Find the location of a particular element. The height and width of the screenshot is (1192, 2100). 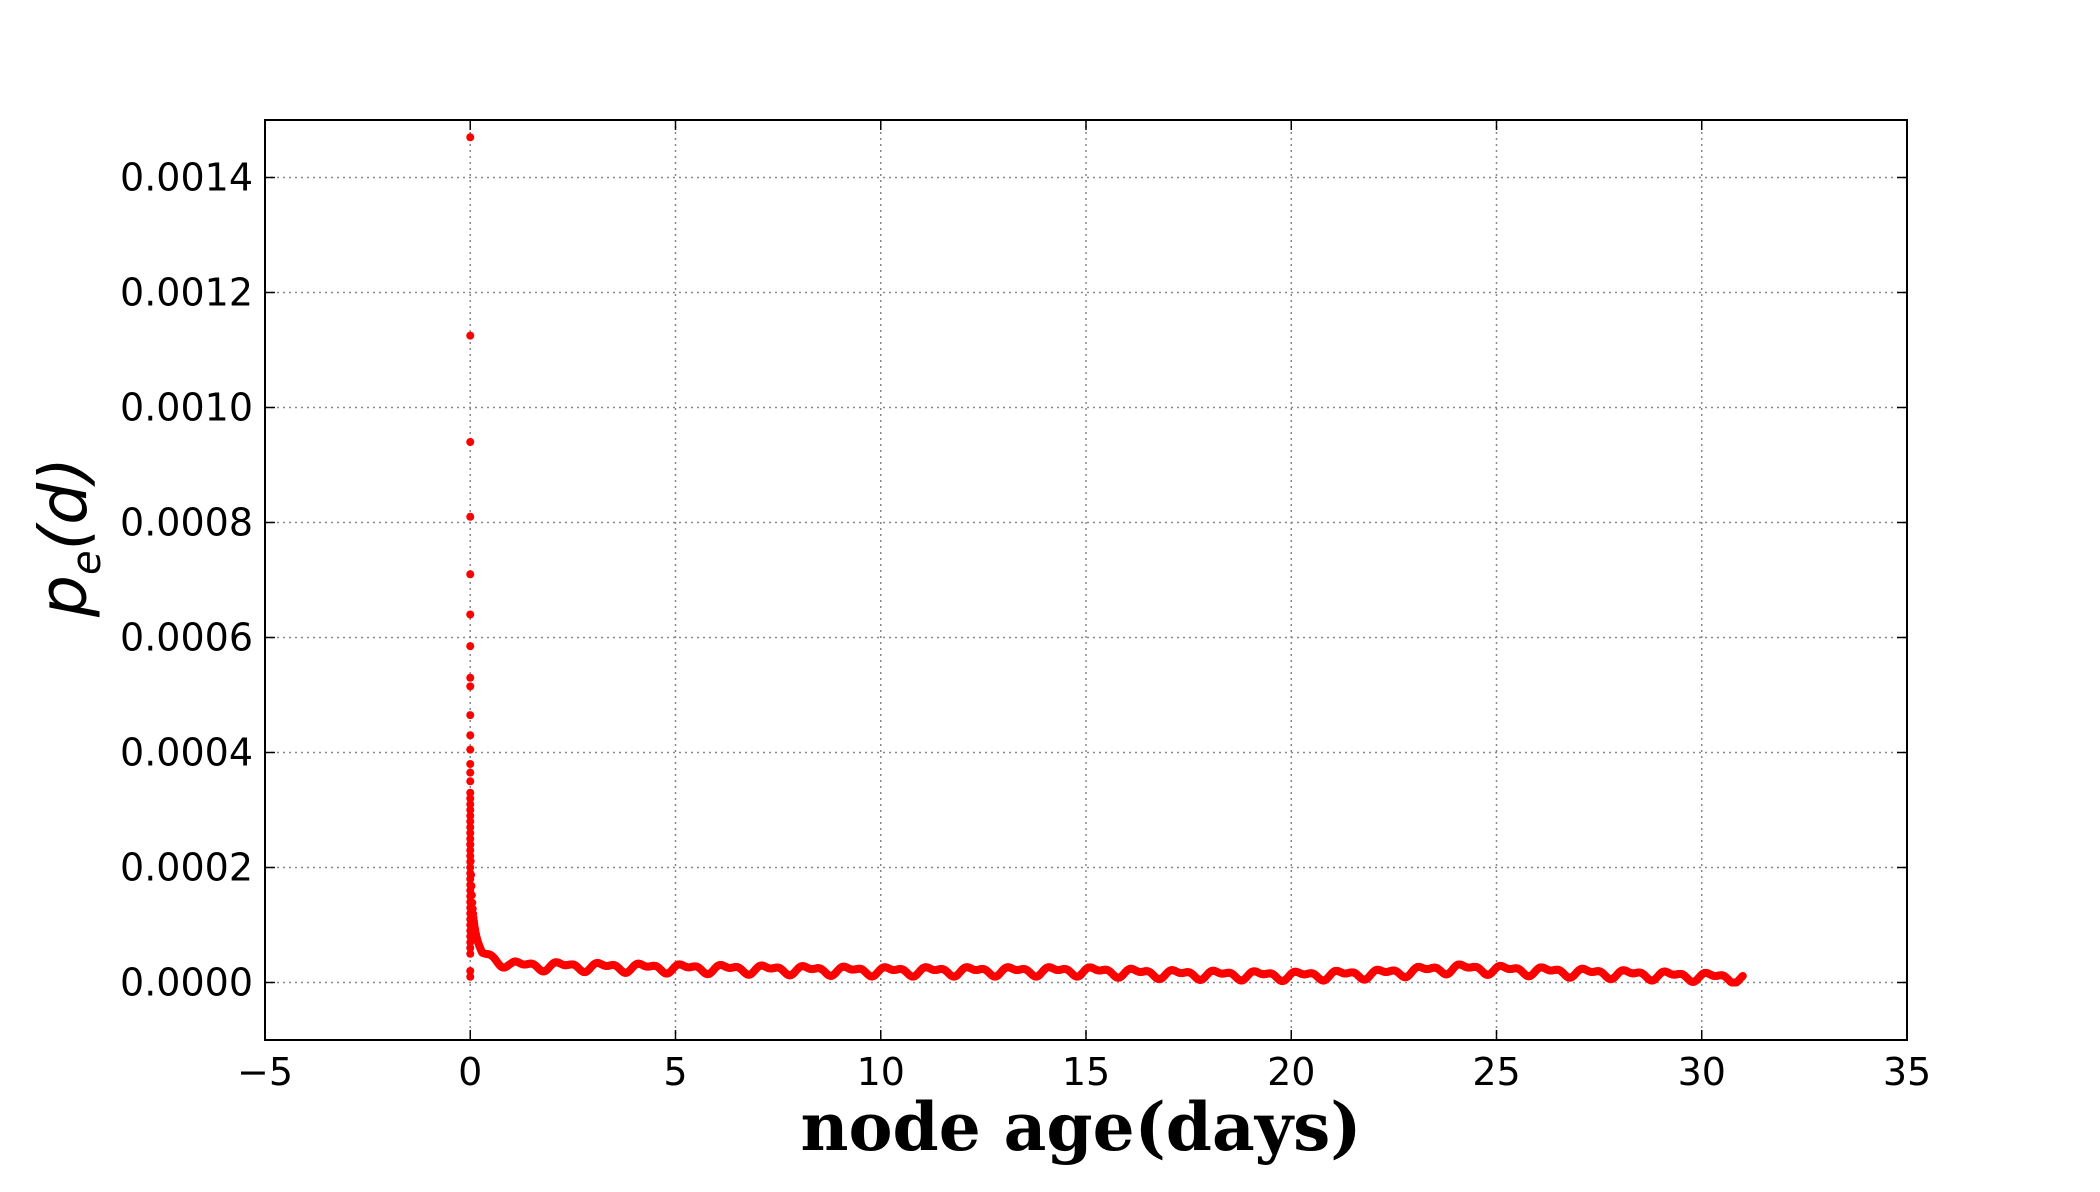

y-tick-label: 0.0004 is located at coordinates (186, 753).